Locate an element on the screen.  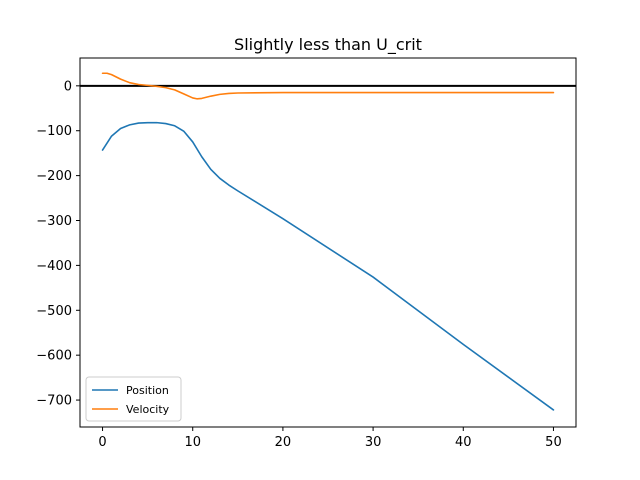
y-tick-label: 0 is located at coordinates (68, 86).